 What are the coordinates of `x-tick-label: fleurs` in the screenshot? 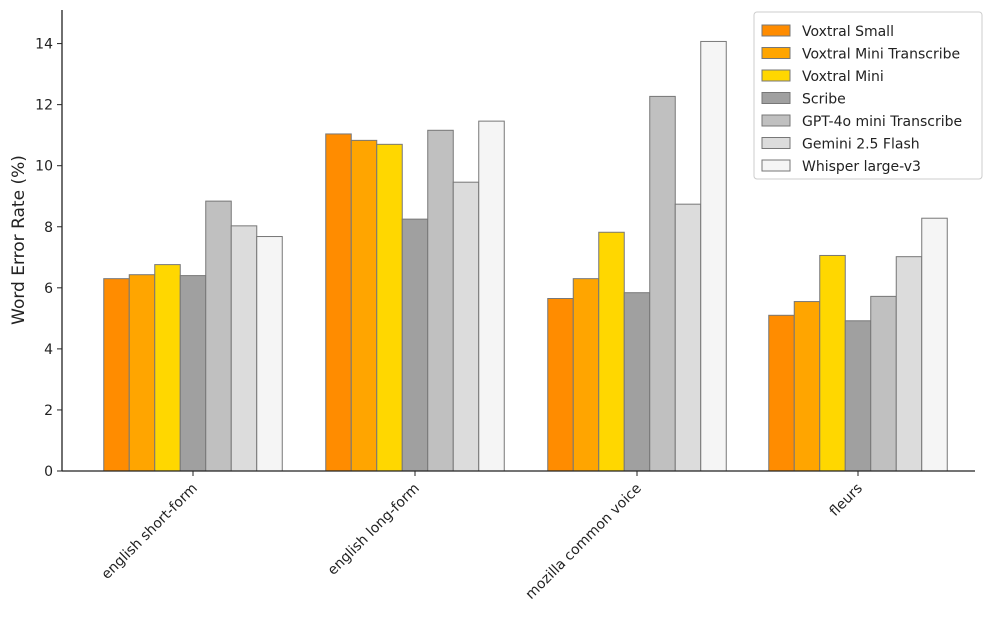 It's located at (846, 500).